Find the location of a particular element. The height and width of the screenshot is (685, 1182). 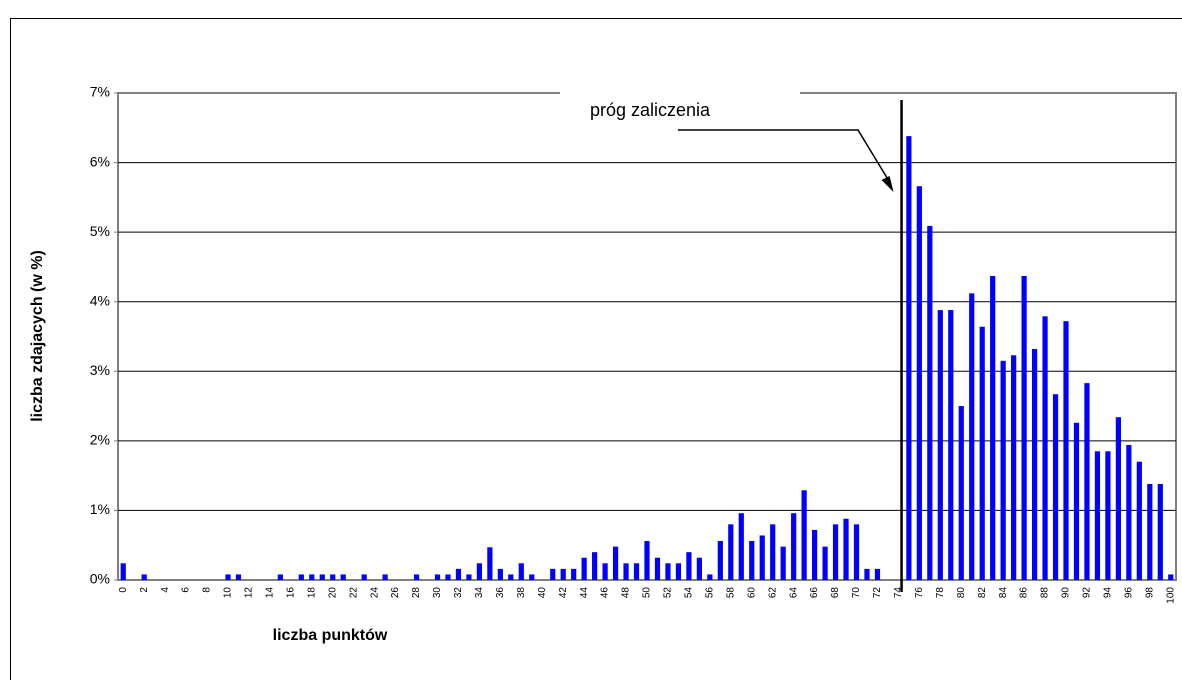

x-tick-label: 76 is located at coordinates (919, 593).